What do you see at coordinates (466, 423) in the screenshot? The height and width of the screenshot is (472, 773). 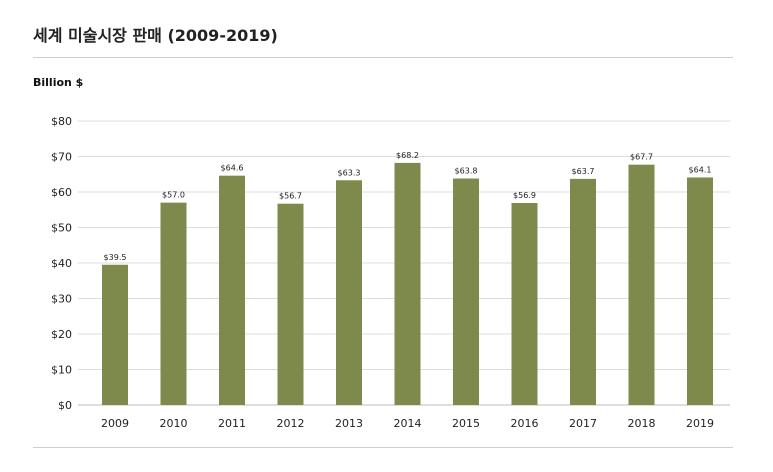 I see `x-tick-label: 2015` at bounding box center [466, 423].